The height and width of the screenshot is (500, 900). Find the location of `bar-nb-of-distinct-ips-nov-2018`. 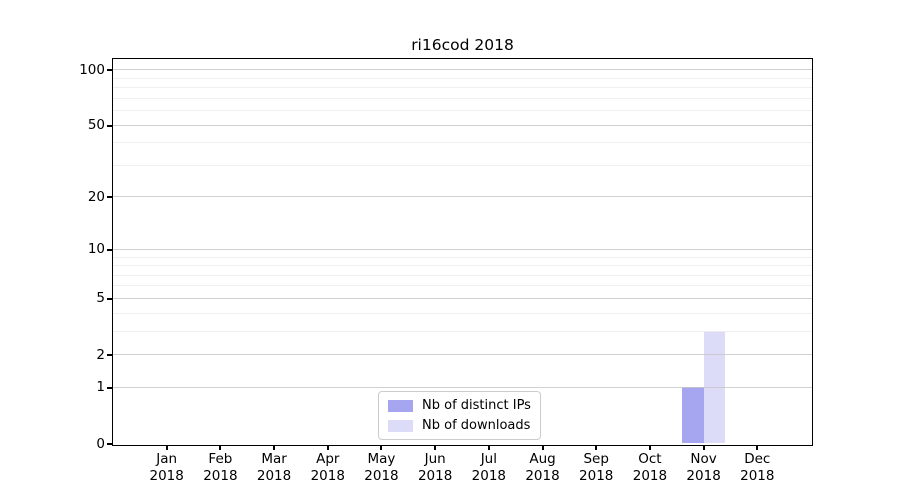

bar-nb-of-distinct-ips-nov-2018 is located at coordinates (693, 414).